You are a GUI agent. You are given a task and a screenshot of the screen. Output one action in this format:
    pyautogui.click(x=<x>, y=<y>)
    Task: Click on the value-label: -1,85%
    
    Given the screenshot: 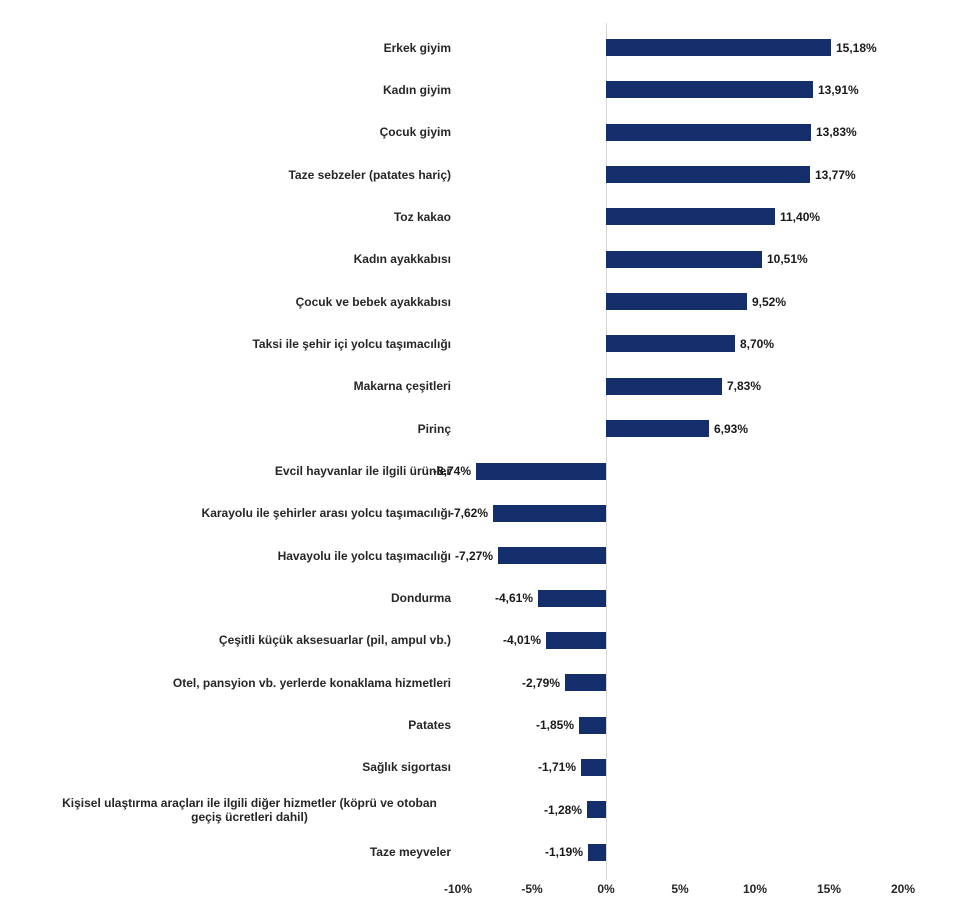 What is the action you would take?
    pyautogui.click(x=554, y=725)
    